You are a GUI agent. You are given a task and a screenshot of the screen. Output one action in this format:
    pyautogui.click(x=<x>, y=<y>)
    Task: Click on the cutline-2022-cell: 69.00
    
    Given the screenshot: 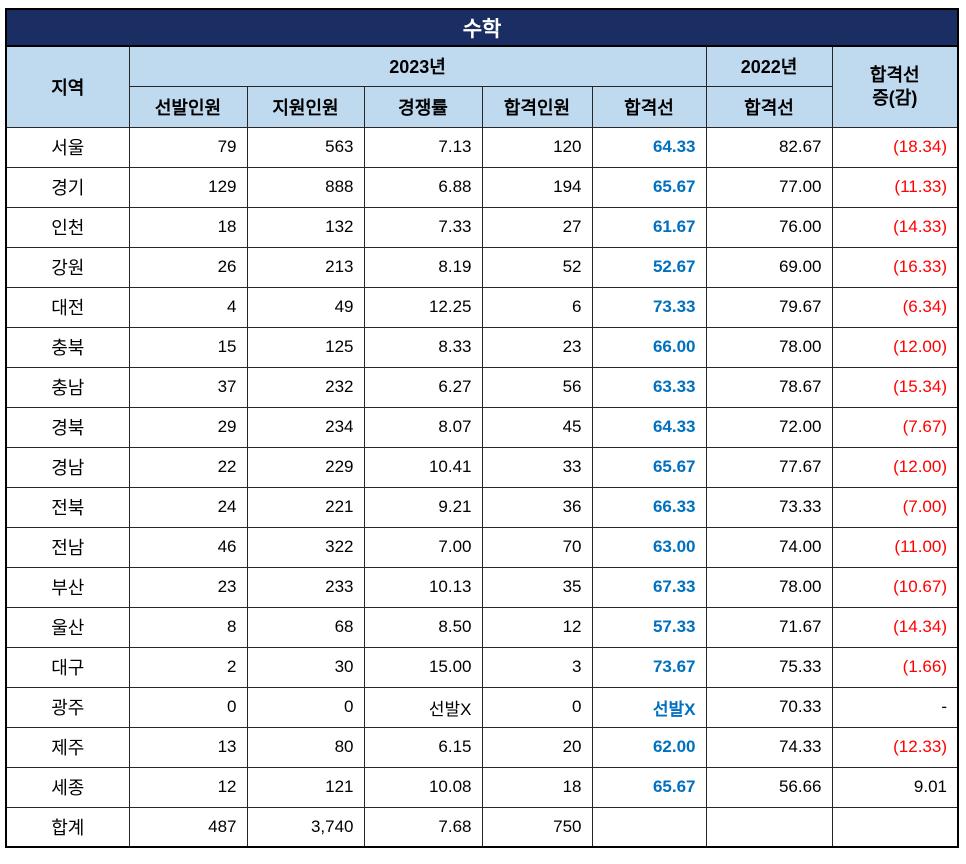 What is the action you would take?
    pyautogui.click(x=769, y=267)
    